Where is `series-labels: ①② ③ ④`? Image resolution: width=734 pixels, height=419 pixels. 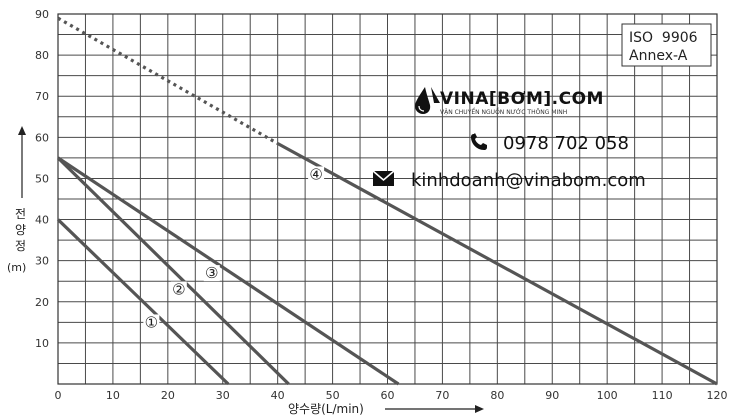 series-labels: ①② ③ ④ is located at coordinates (234, 248).